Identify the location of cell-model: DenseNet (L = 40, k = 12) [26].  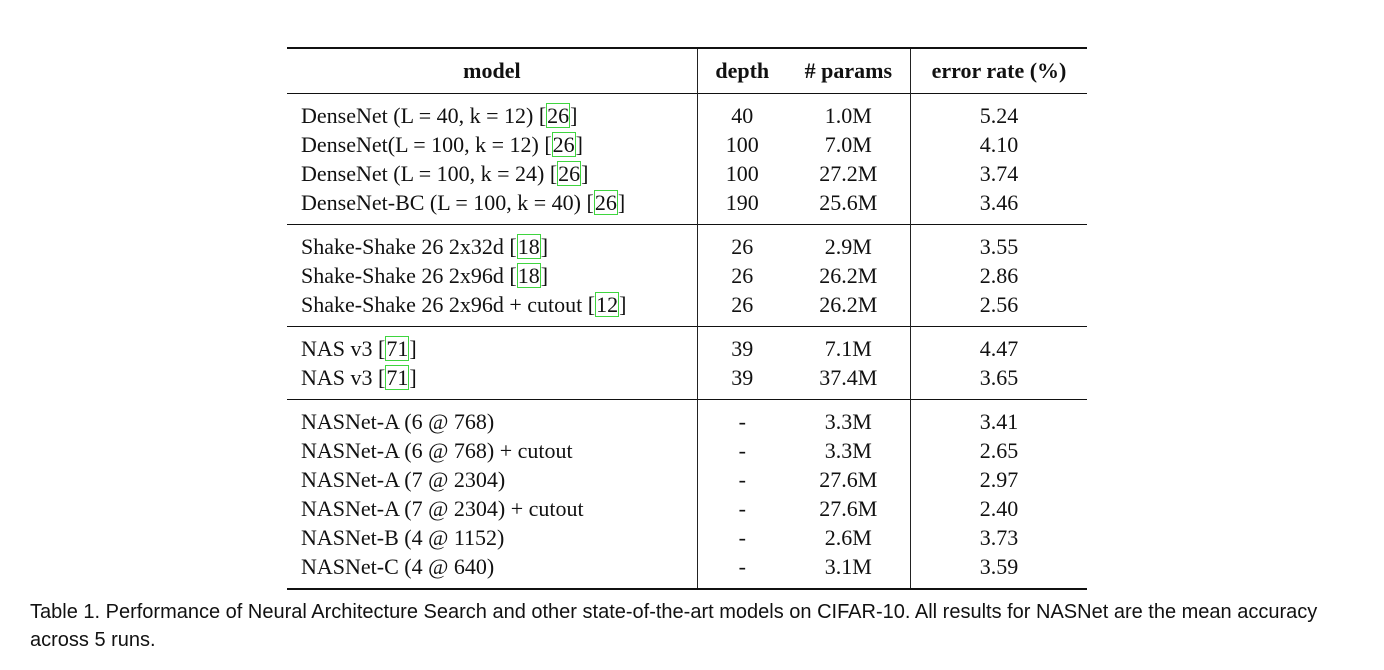
(492, 111).